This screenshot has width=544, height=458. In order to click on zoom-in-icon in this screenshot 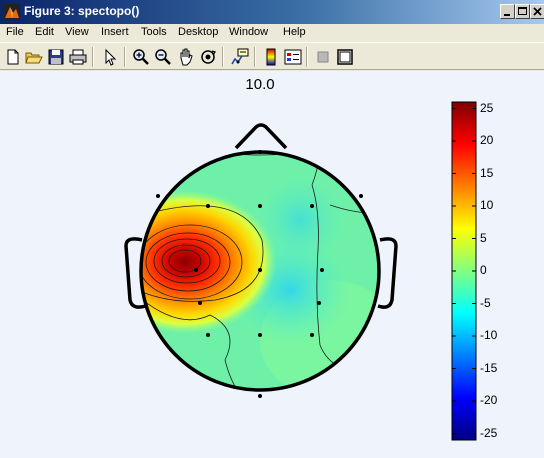, I will do `click(141, 57)`.